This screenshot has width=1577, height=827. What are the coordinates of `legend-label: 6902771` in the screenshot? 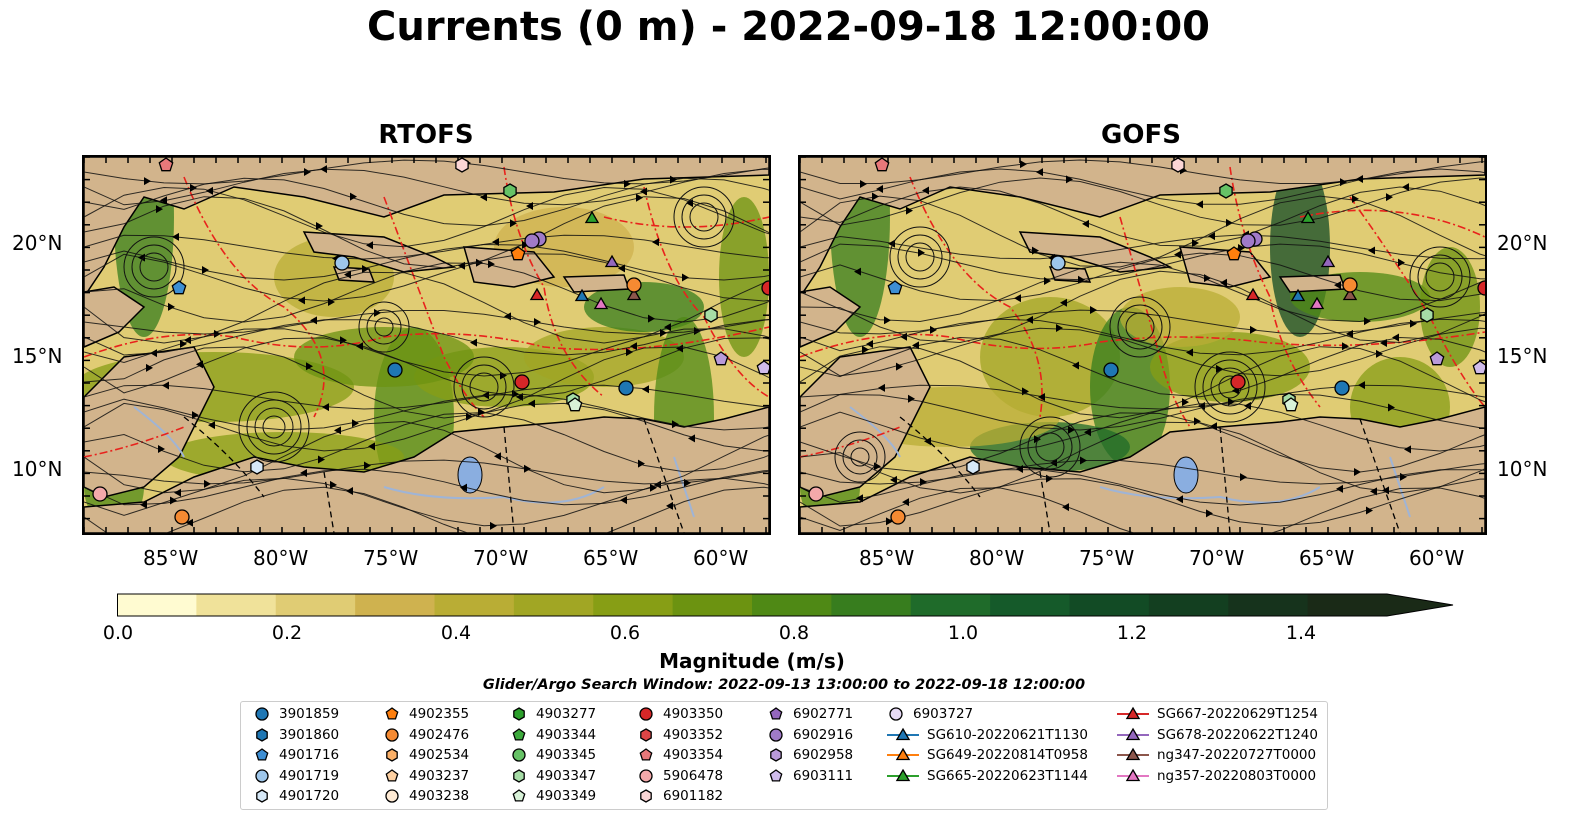 It's located at (823, 714).